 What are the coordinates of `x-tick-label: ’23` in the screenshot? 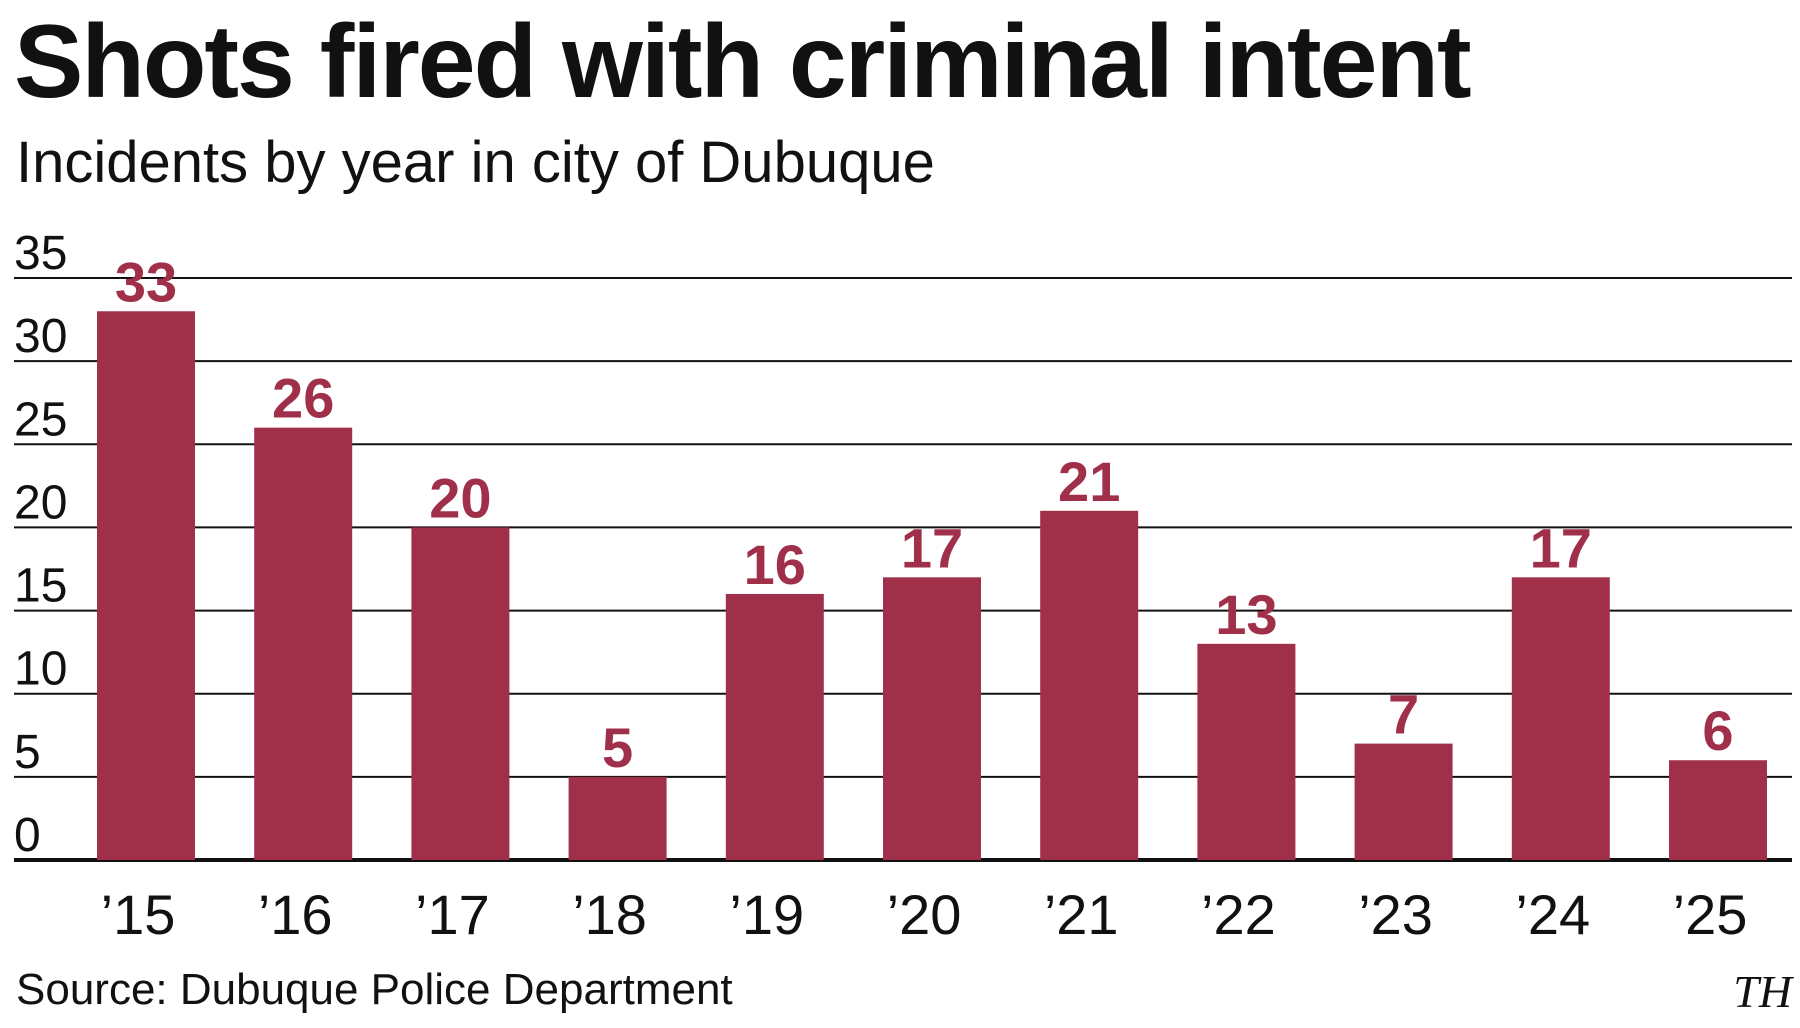 It's located at (1395, 914).